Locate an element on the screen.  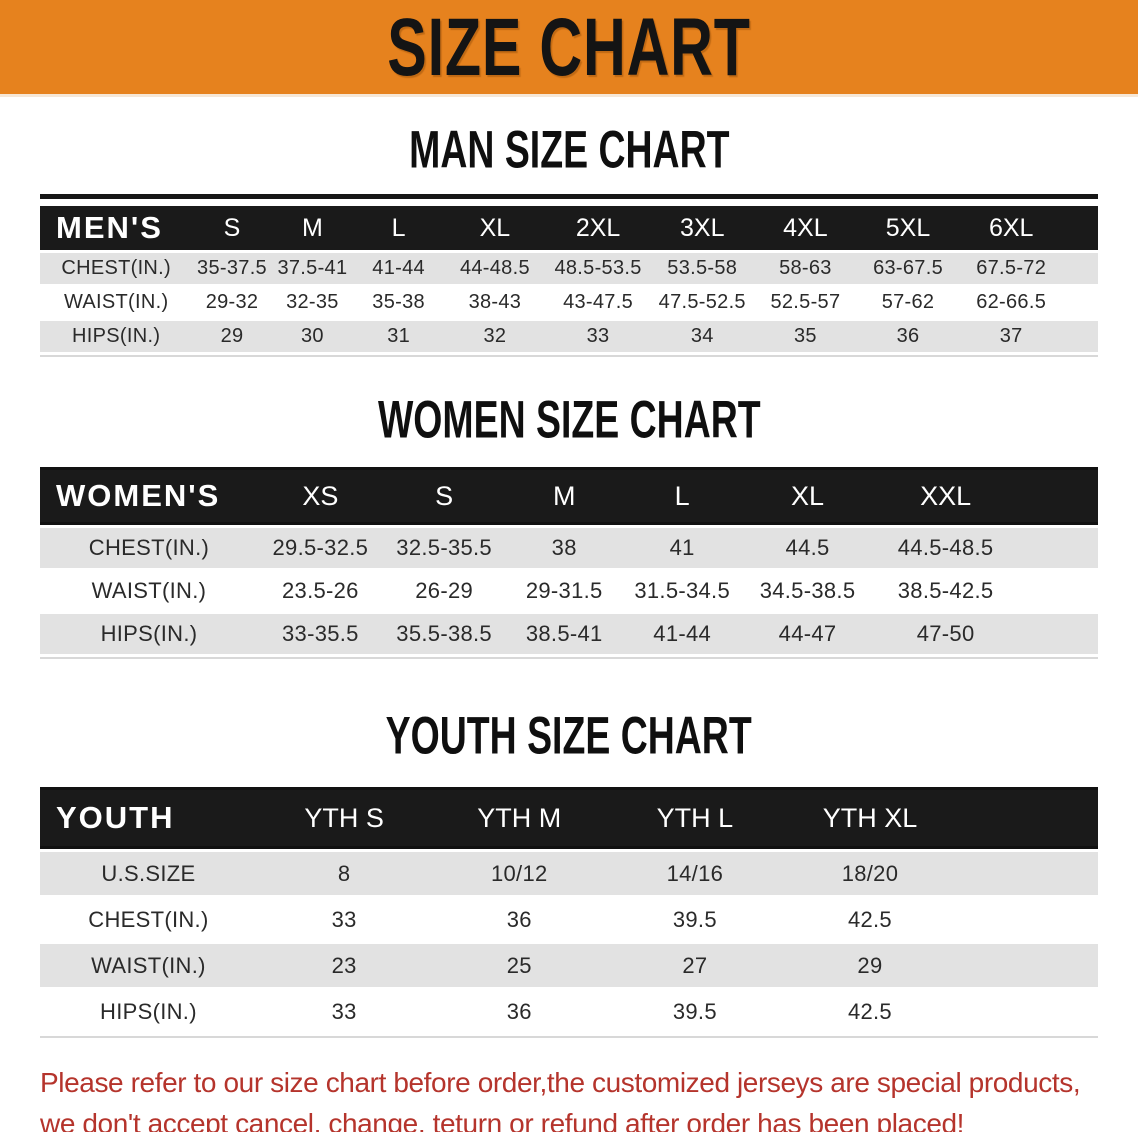
youth-waist-row: WAIST(IN.) 23 25 27 29 is located at coordinates (569, 965).